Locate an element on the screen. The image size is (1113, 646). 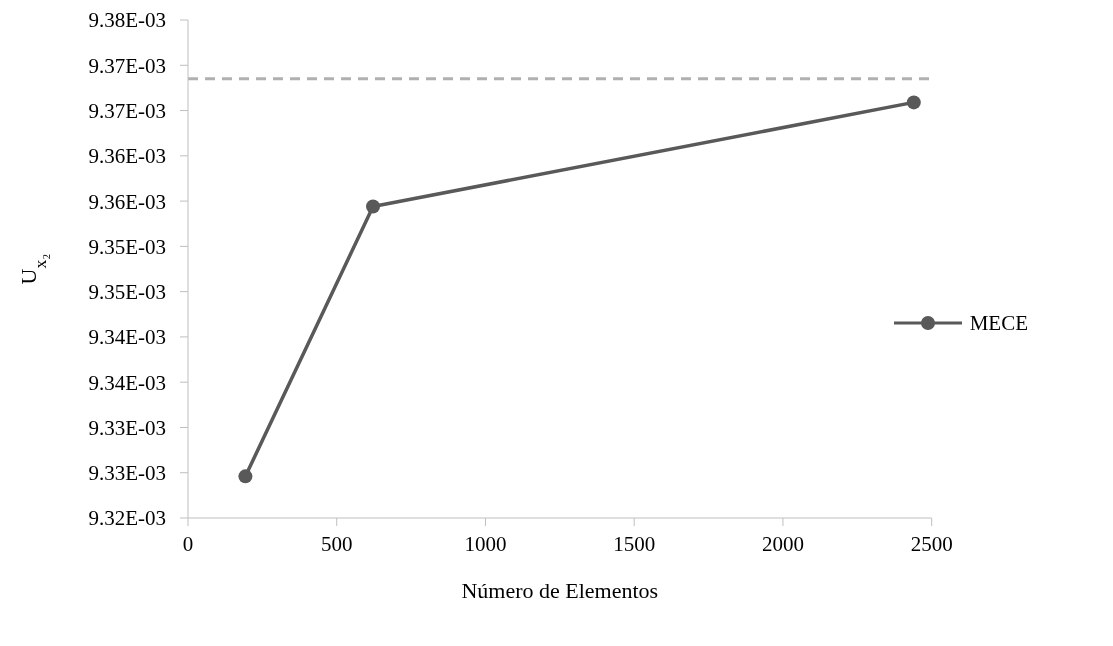
y-tick-label: 9.38E-03 is located at coordinates (127, 20).